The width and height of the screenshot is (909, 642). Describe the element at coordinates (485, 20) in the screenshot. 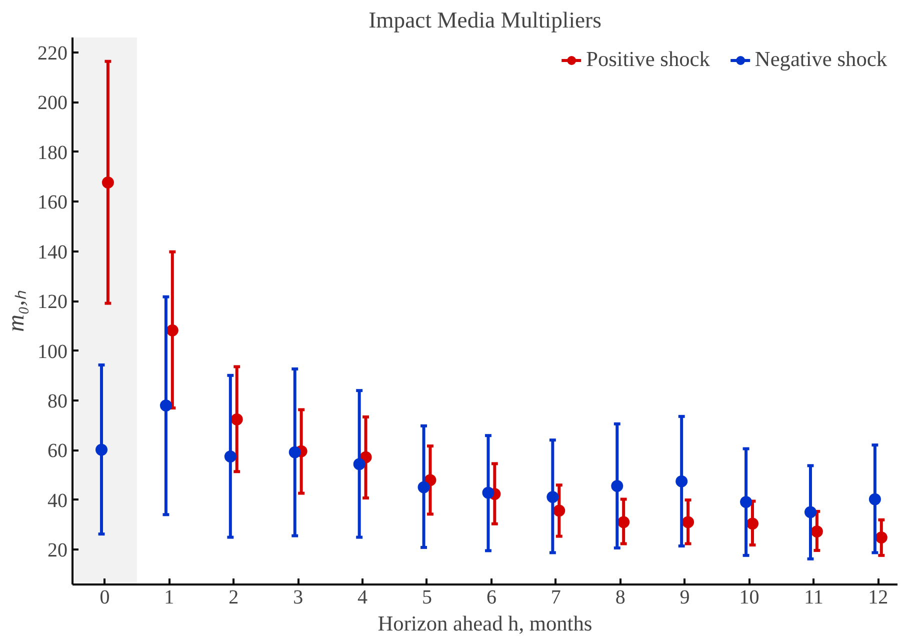

I see `chart-title: Impact Media Multipliers` at that location.